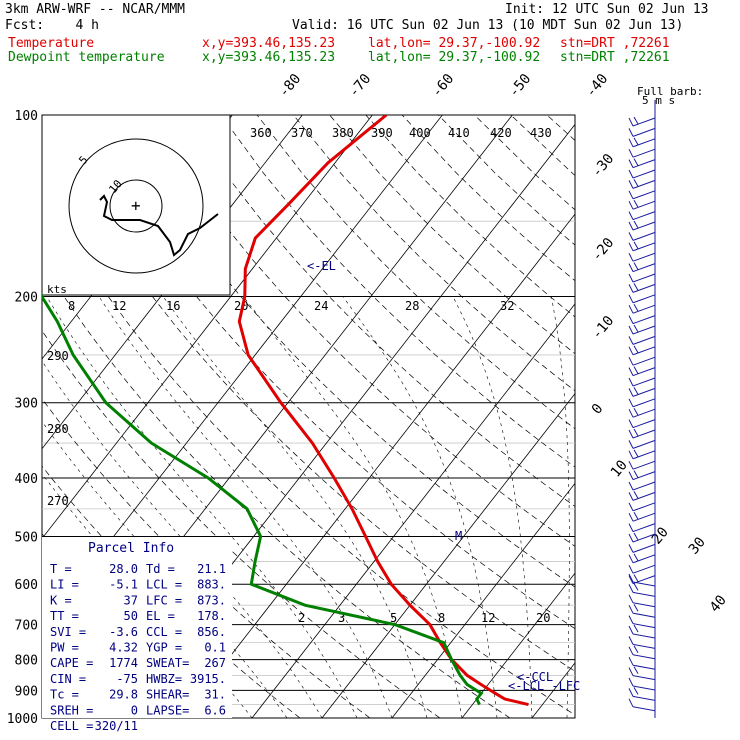  I want to click on parcel-row-value: 883., so click(211, 585).